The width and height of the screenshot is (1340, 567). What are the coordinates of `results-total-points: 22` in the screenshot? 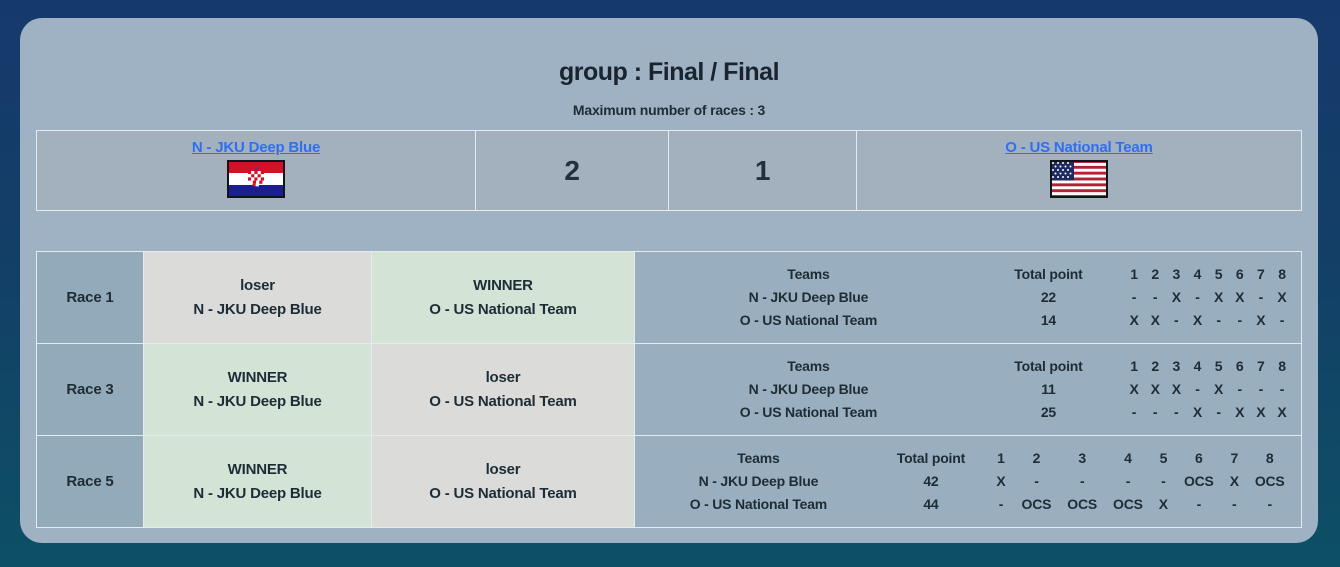 It's located at (1048, 297).